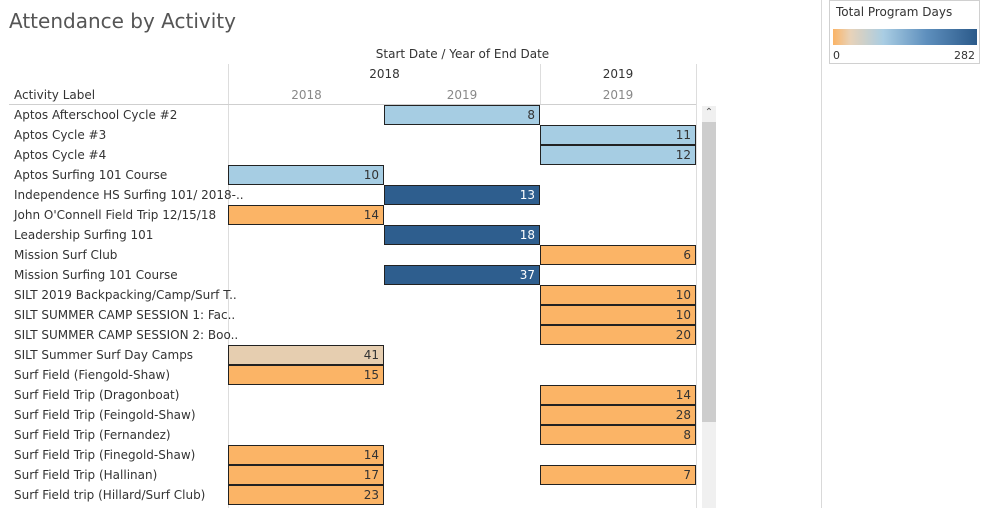 This screenshot has height=508, width=985. Describe the element at coordinates (104, 355) in the screenshot. I see `row-label: SILT Summer Surf Day Camps` at that location.